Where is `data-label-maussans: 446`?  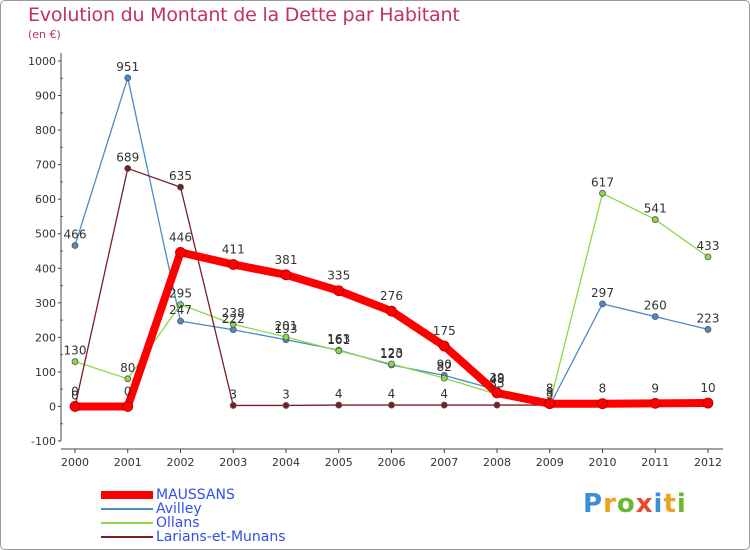
data-label-maussans: 446 is located at coordinates (180, 237).